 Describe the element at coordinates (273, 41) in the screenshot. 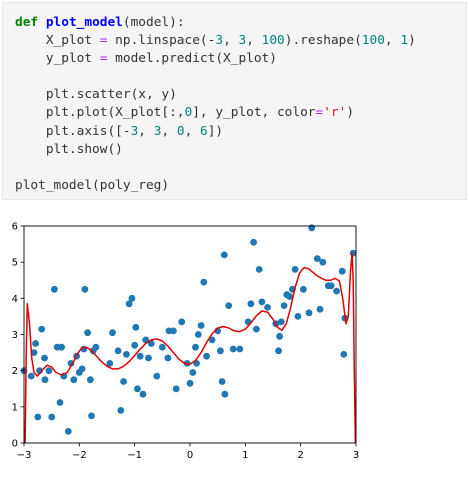

I see `code-token: 100` at that location.